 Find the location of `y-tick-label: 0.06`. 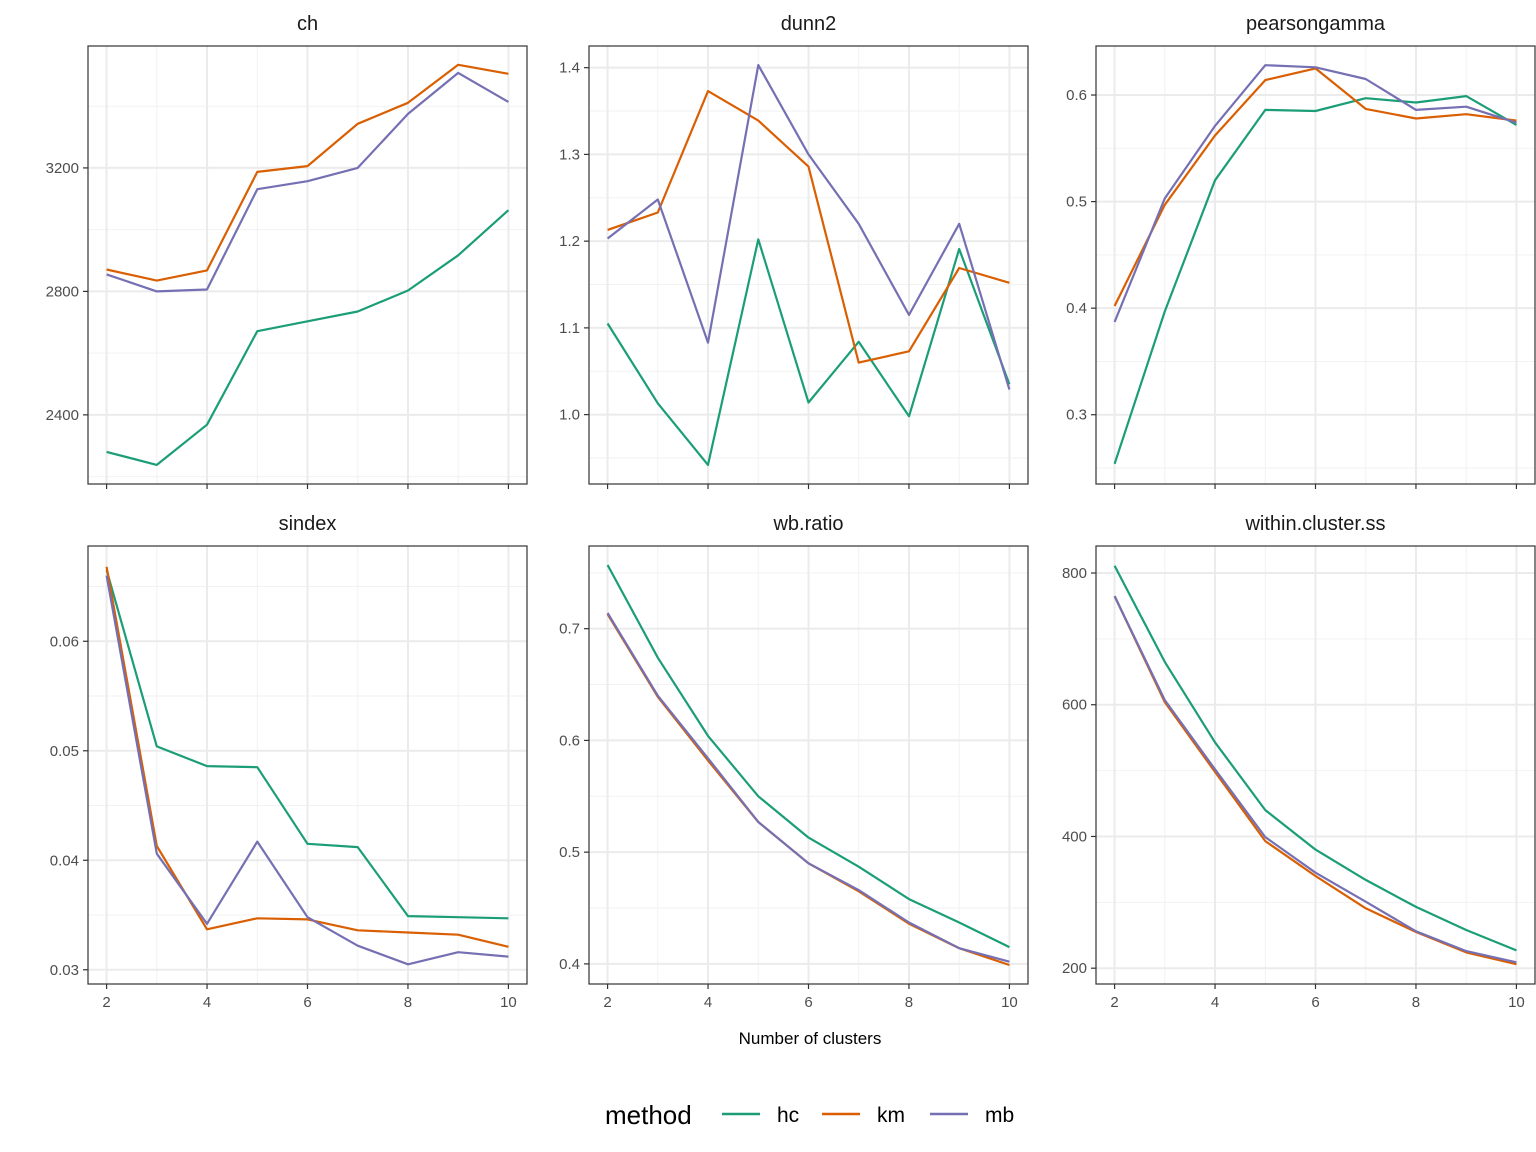

y-tick-label: 0.06 is located at coordinates (64, 641).